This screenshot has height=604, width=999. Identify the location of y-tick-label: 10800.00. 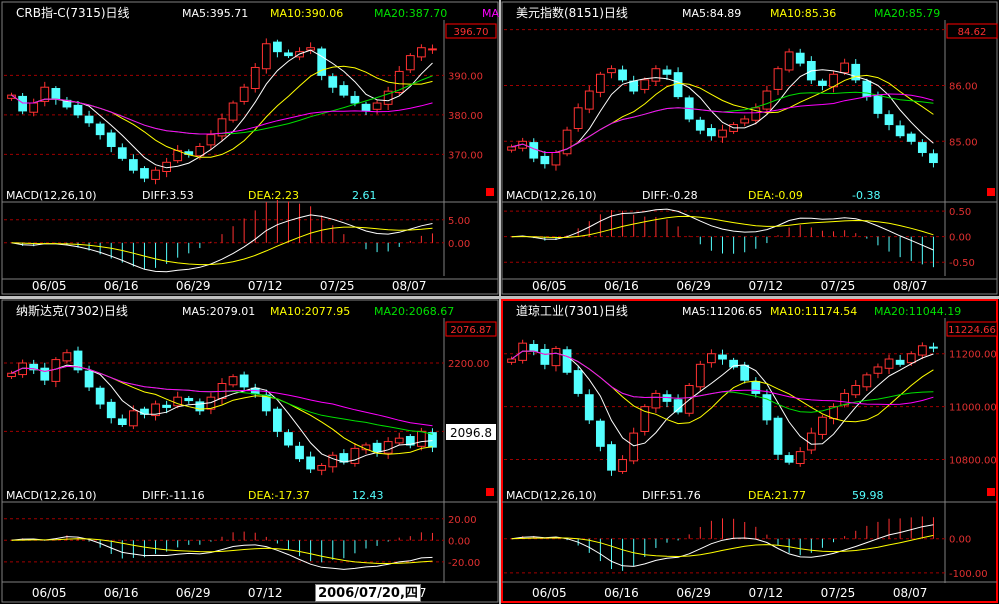
(973, 461).